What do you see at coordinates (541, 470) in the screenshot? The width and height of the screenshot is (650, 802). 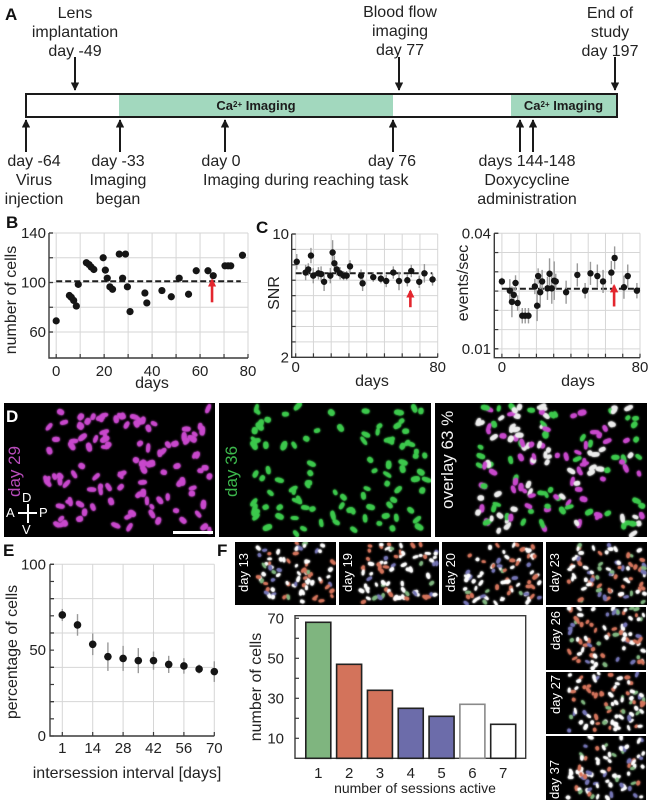 I see `micrograph-overlay` at bounding box center [541, 470].